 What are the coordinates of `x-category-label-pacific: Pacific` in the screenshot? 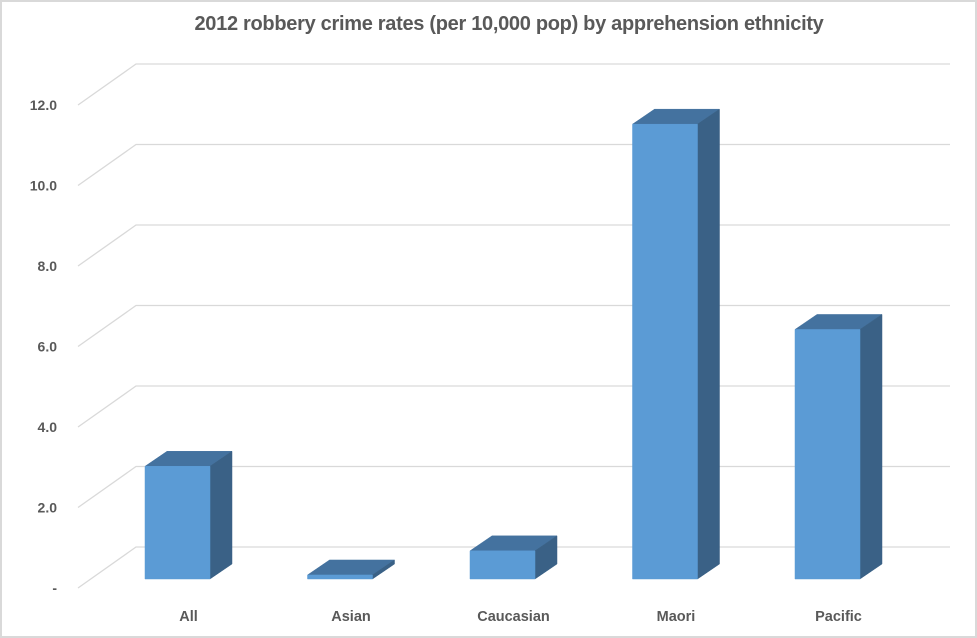 It's located at (838, 617).